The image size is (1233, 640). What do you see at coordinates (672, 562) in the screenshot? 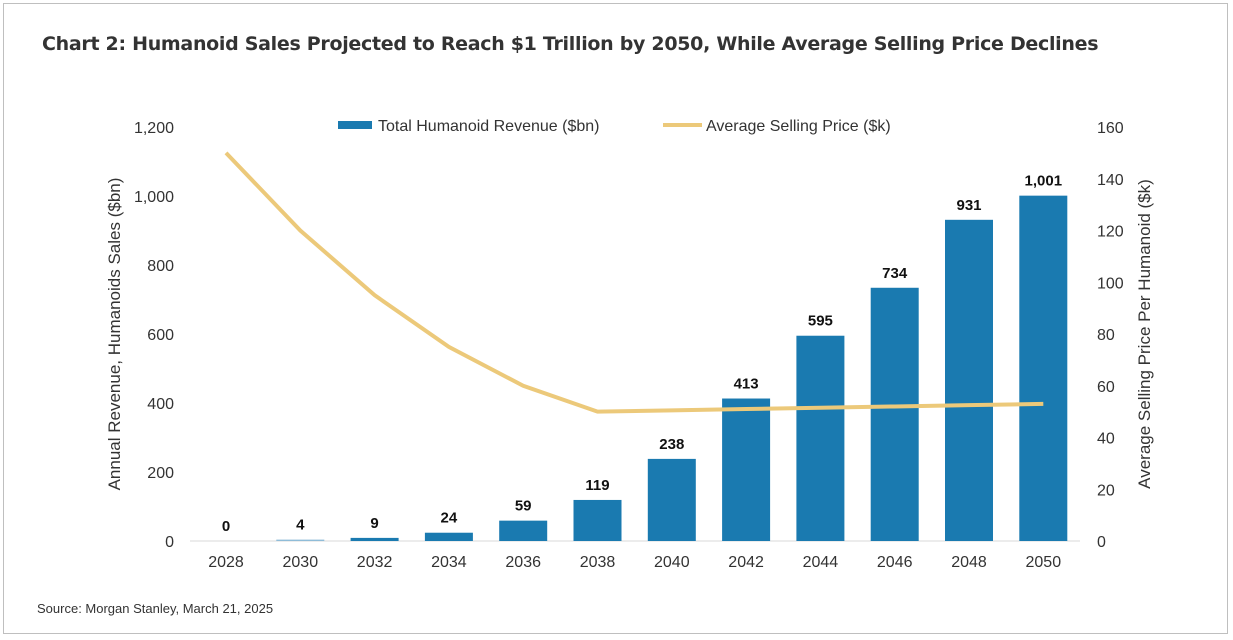
I see `x-tick-label: 2040` at bounding box center [672, 562].